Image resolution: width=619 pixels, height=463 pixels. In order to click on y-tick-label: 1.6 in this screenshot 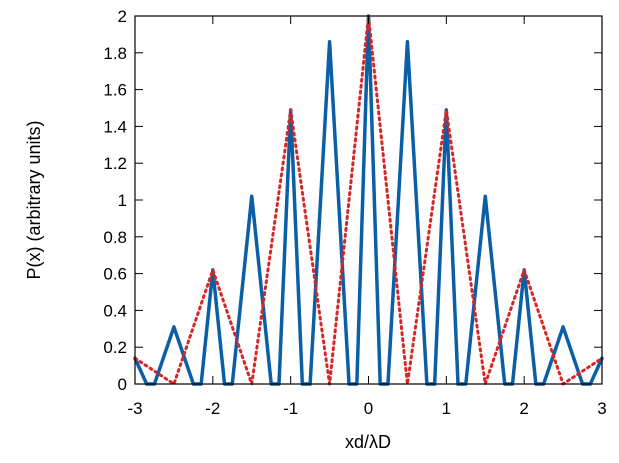, I will do `click(115, 90)`.